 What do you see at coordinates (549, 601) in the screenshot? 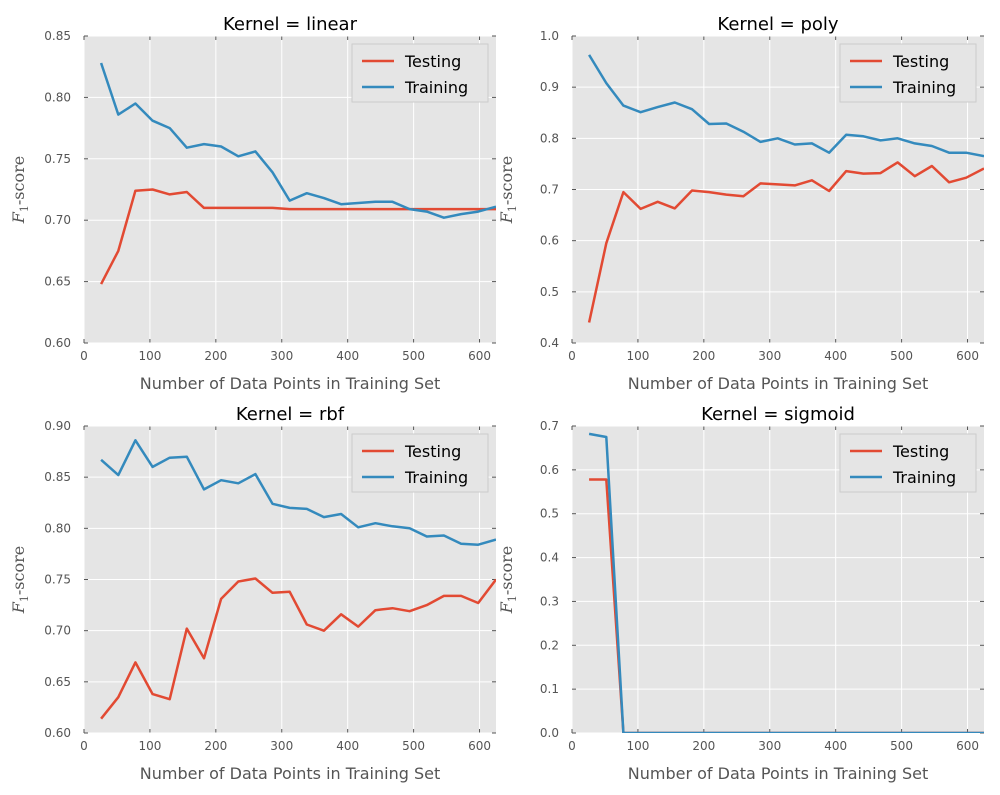
I see `y-tick-label: 0.3` at bounding box center [549, 601].